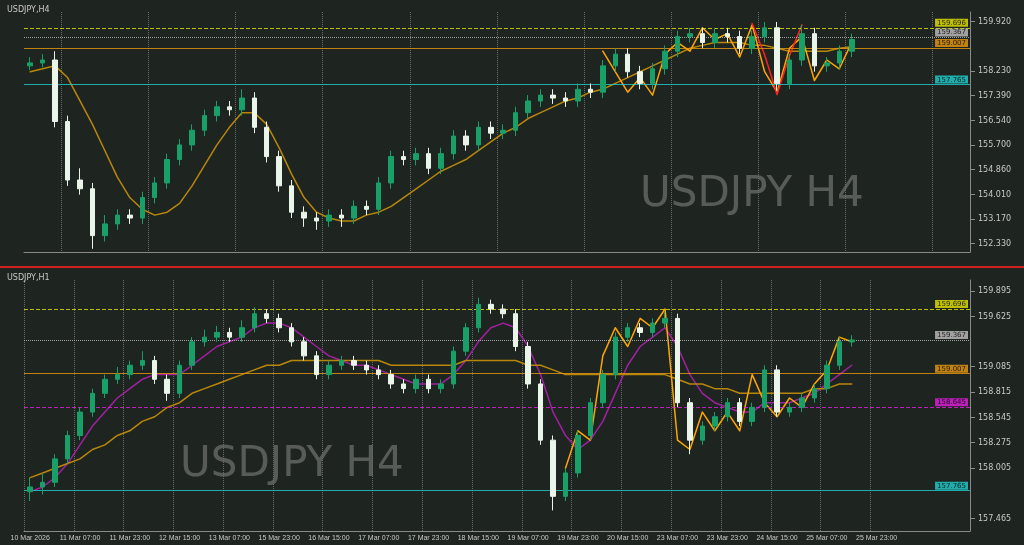 The width and height of the screenshot is (1024, 545). I want to click on y-tick-label: 159.895, so click(995, 291).